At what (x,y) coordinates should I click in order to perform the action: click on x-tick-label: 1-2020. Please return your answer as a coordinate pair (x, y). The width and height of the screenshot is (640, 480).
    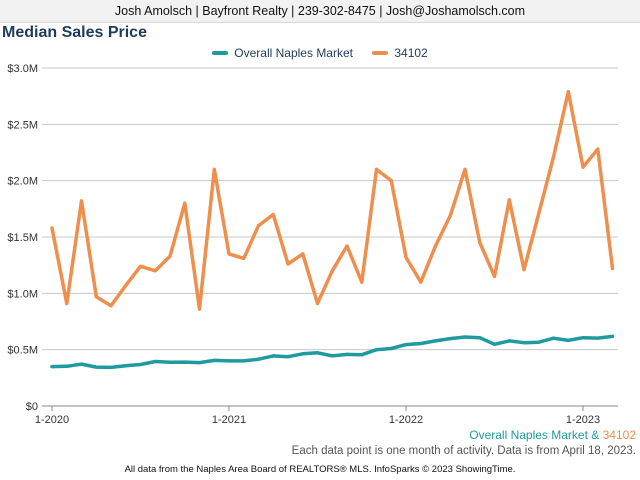
    Looking at the image, I should click on (52, 420).